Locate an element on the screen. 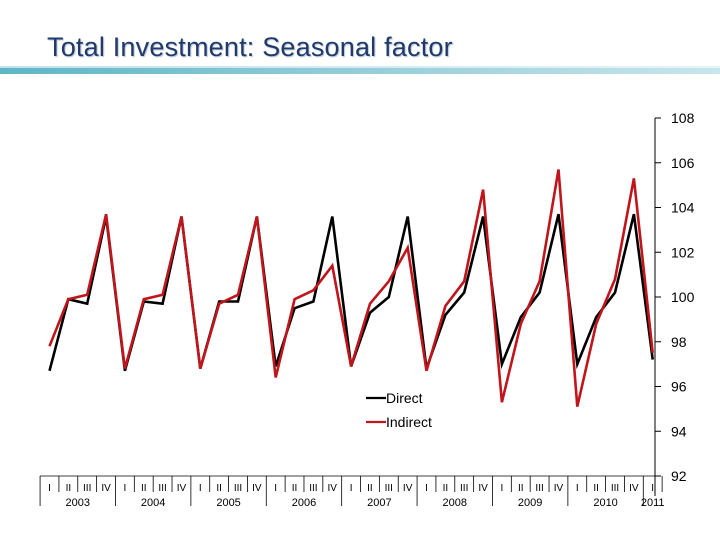  chart-title: Total Investment: Seasonal factor is located at coordinates (250, 47).